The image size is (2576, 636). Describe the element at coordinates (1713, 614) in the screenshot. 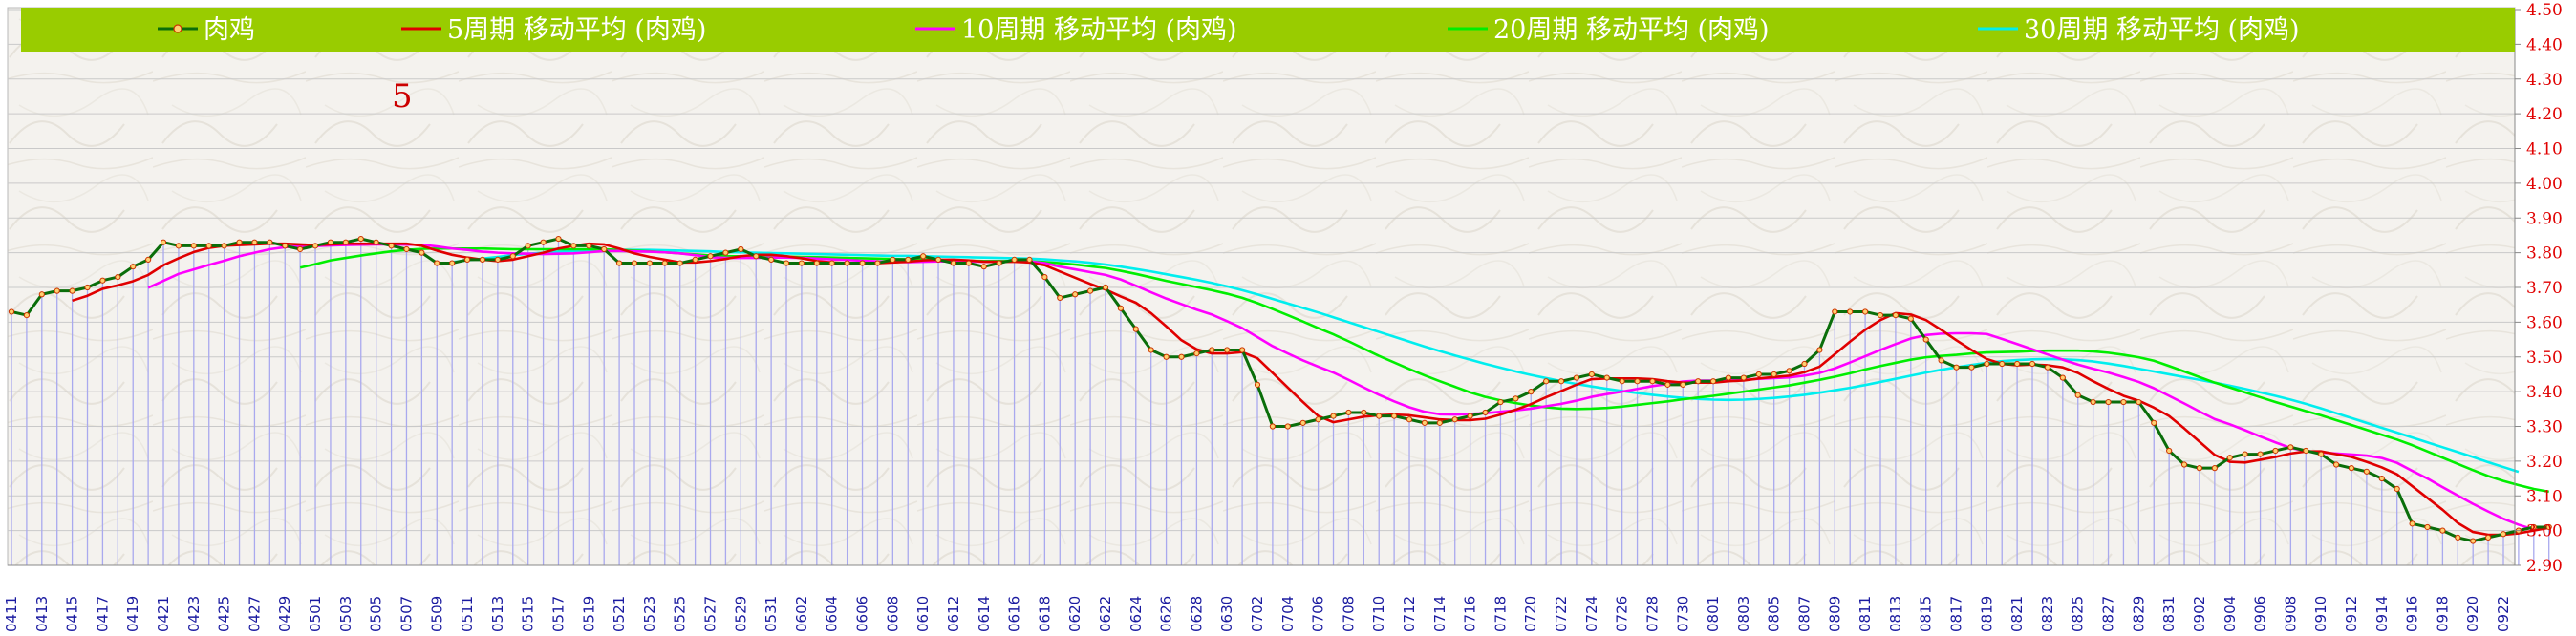

I see `x-tick-label: 0801` at that location.